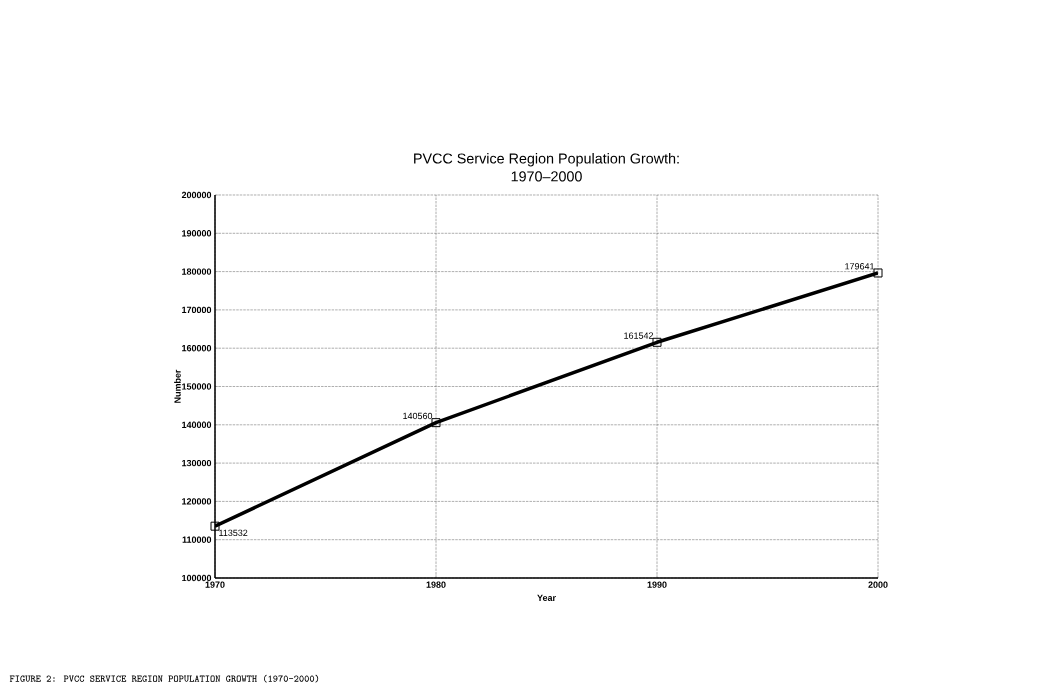 The width and height of the screenshot is (1038, 700). What do you see at coordinates (639, 335) in the screenshot?
I see `data-label: 161542` at bounding box center [639, 335].